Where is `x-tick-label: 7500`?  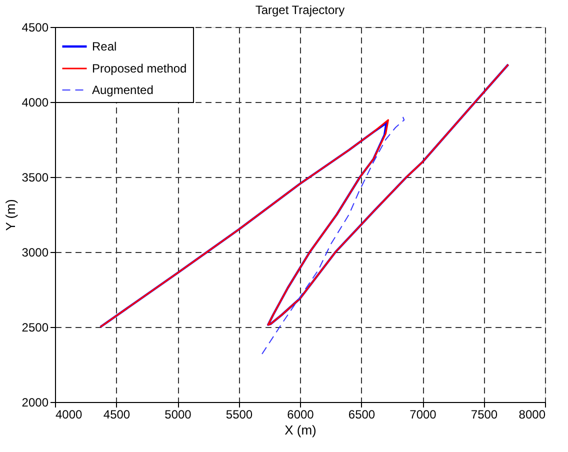
x-tick-label: 7500 is located at coordinates (484, 415).